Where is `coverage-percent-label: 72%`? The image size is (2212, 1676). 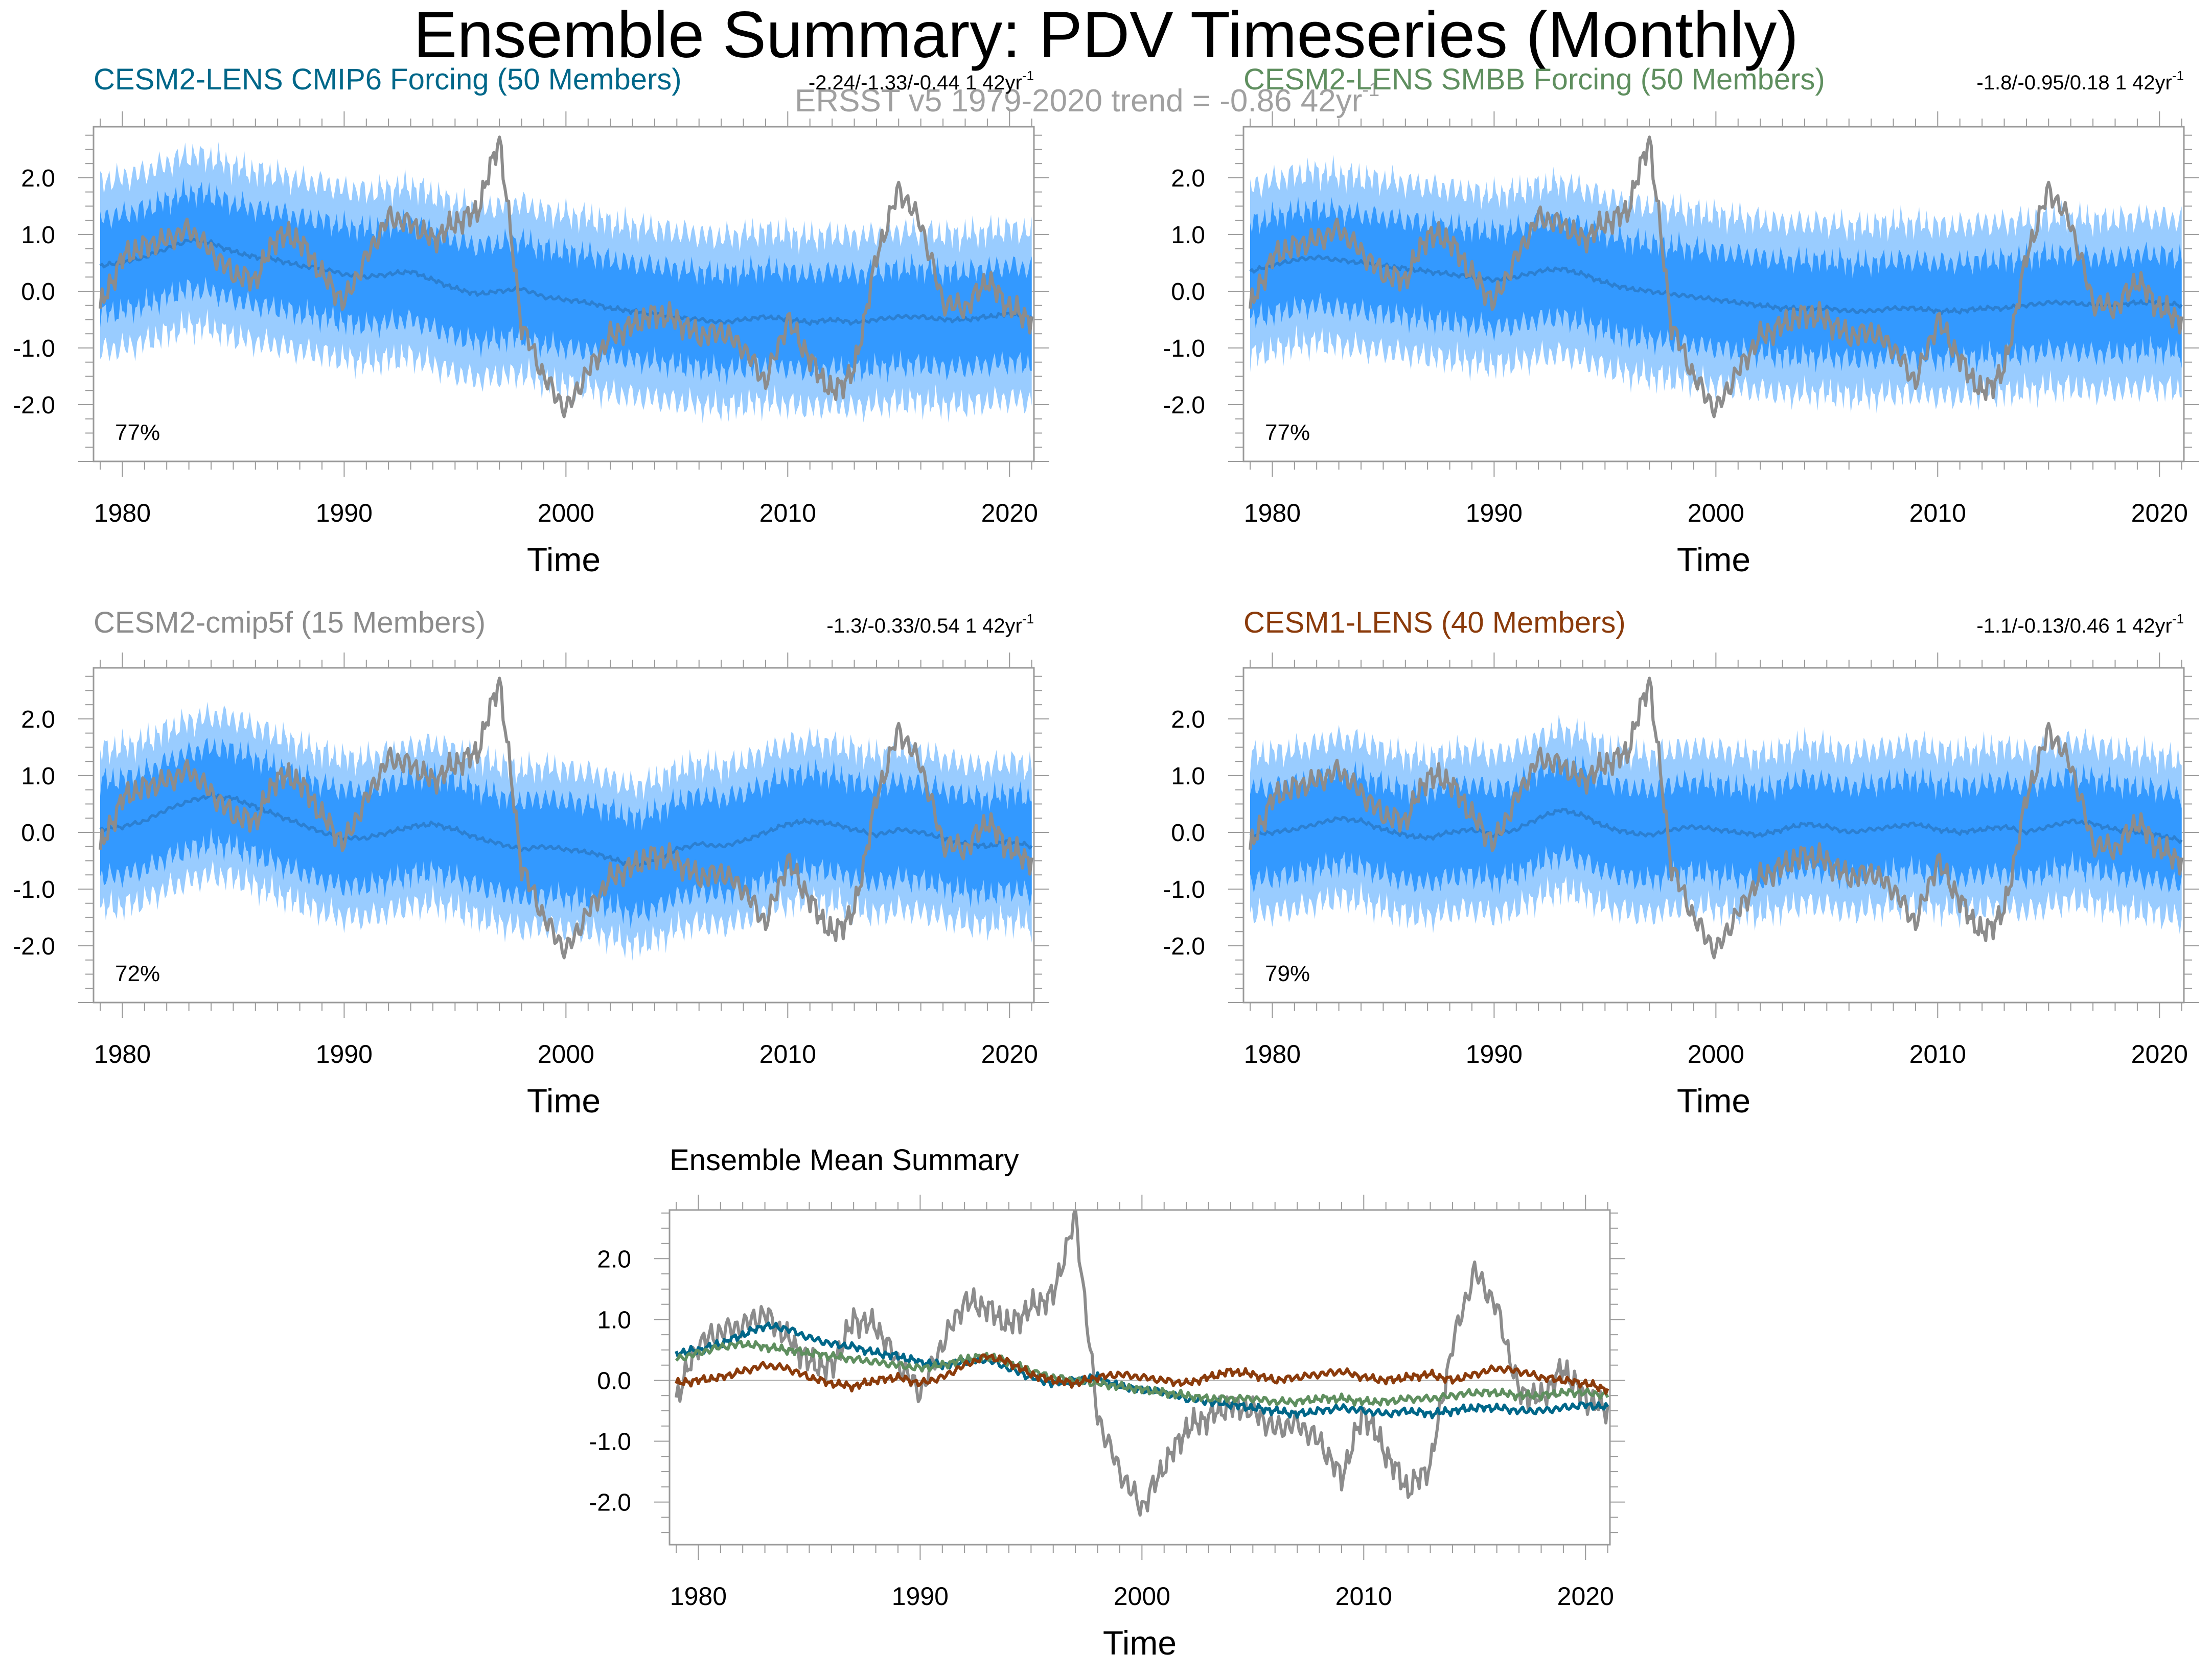 coverage-percent-label: 72% is located at coordinates (137, 974).